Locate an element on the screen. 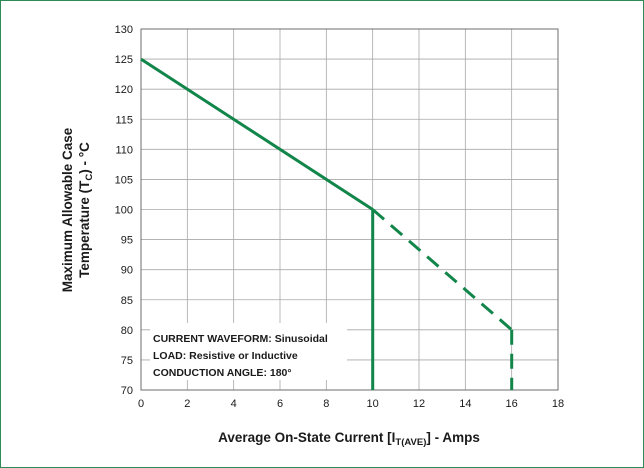  x-tick-label: 12 is located at coordinates (419, 404).